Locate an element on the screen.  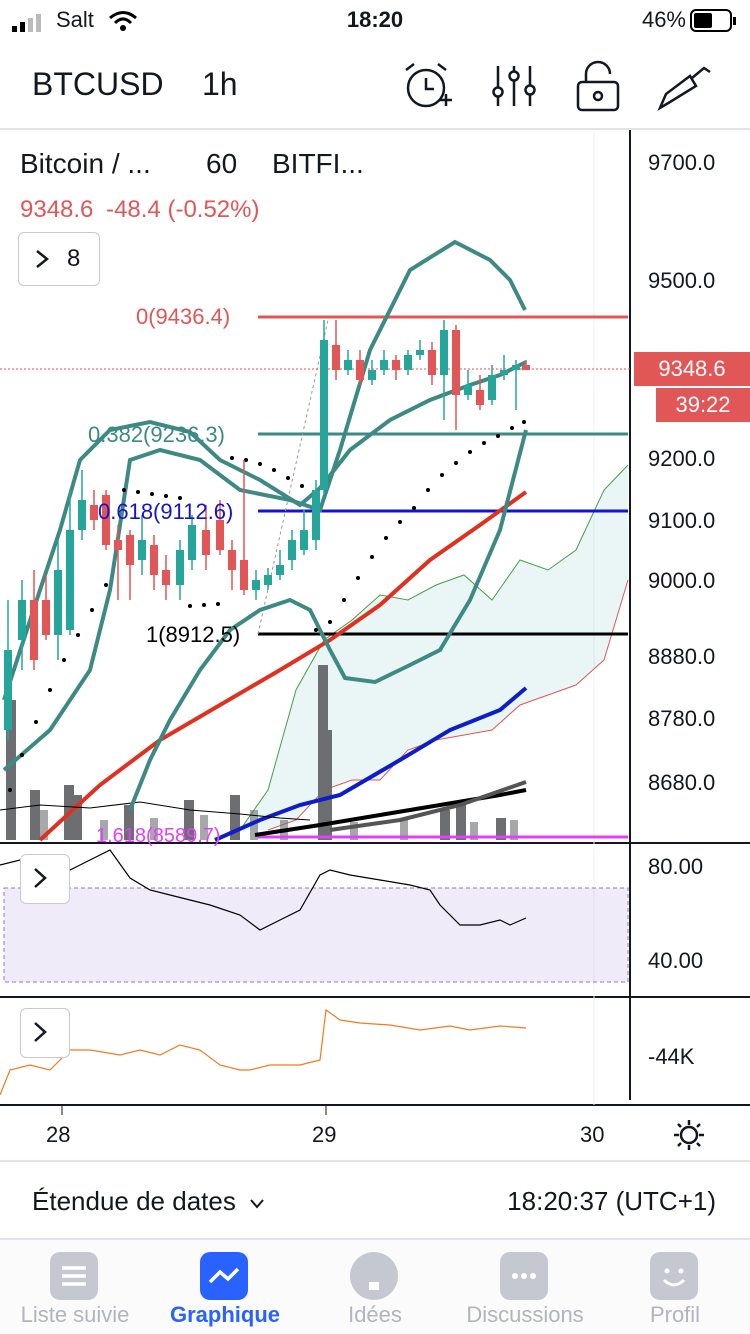
fib-label-0618: 0.618(9112.6) is located at coordinates (166, 511).